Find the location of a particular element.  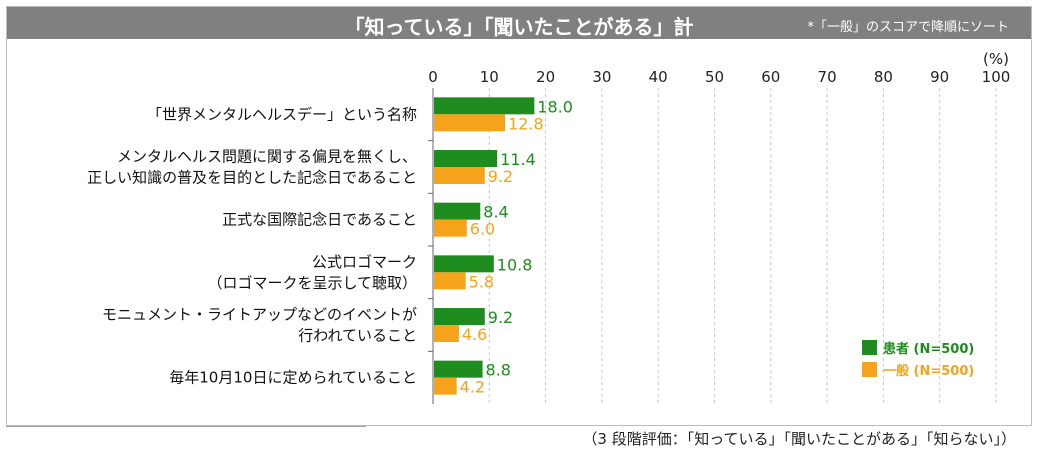

legend-swatch-series2 is located at coordinates (869, 369).